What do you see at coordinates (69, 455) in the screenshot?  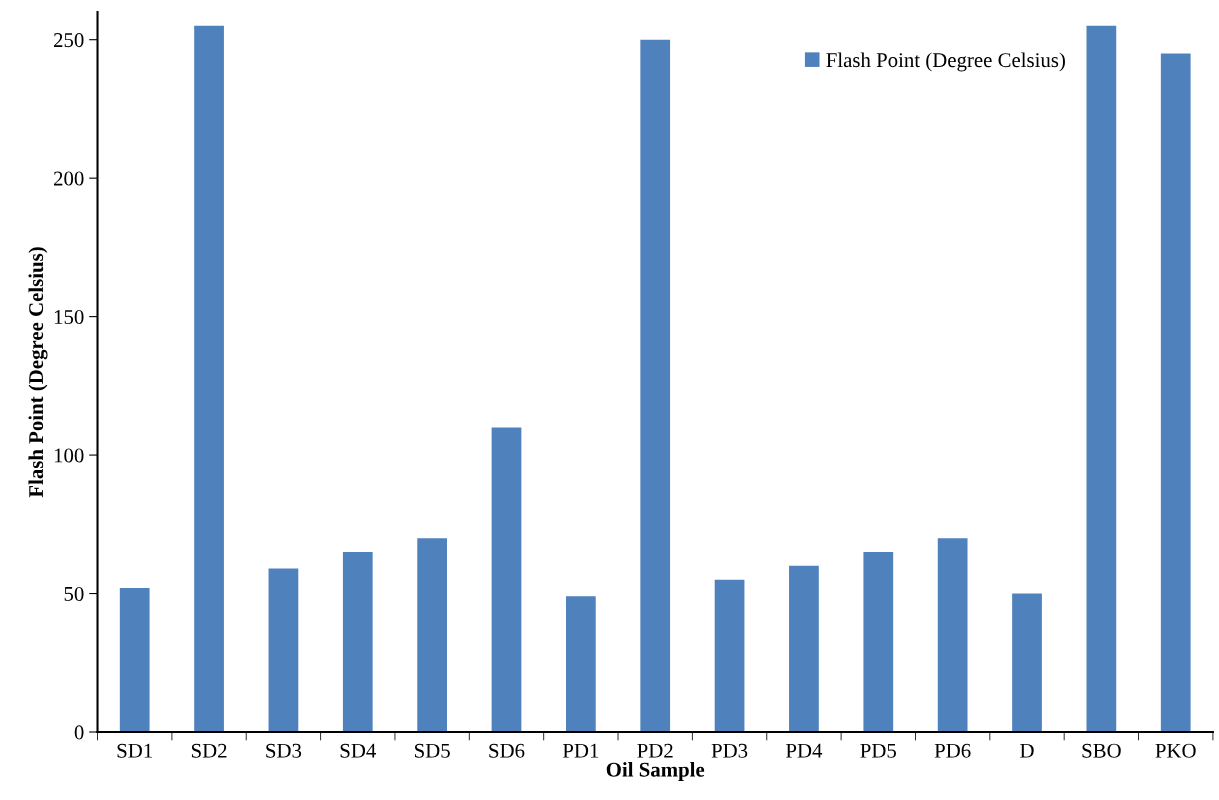 I see `y-tick-label: 100` at bounding box center [69, 455].